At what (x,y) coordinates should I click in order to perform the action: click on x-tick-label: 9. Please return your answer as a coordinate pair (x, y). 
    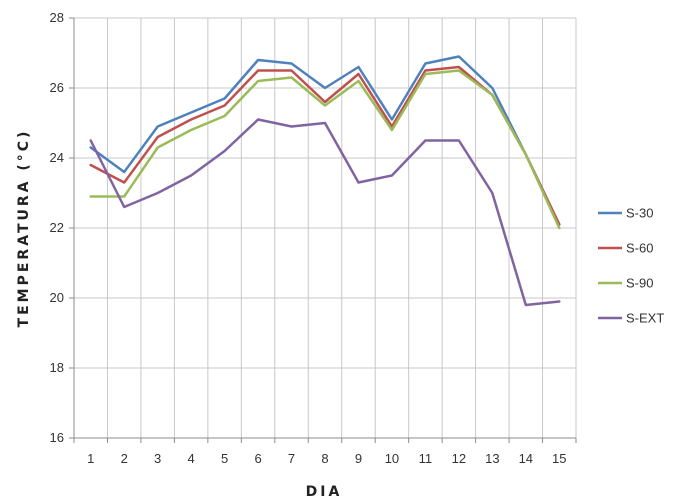
    Looking at the image, I should click on (358, 458).